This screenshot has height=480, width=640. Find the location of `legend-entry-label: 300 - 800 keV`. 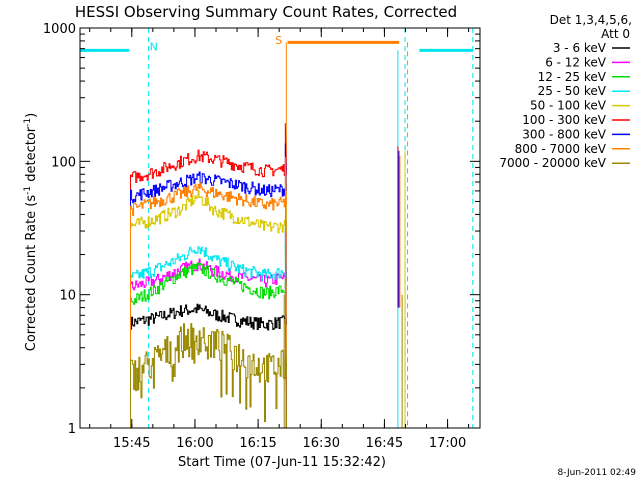

legend-entry-label: 300 - 800 keV is located at coordinates (564, 134).